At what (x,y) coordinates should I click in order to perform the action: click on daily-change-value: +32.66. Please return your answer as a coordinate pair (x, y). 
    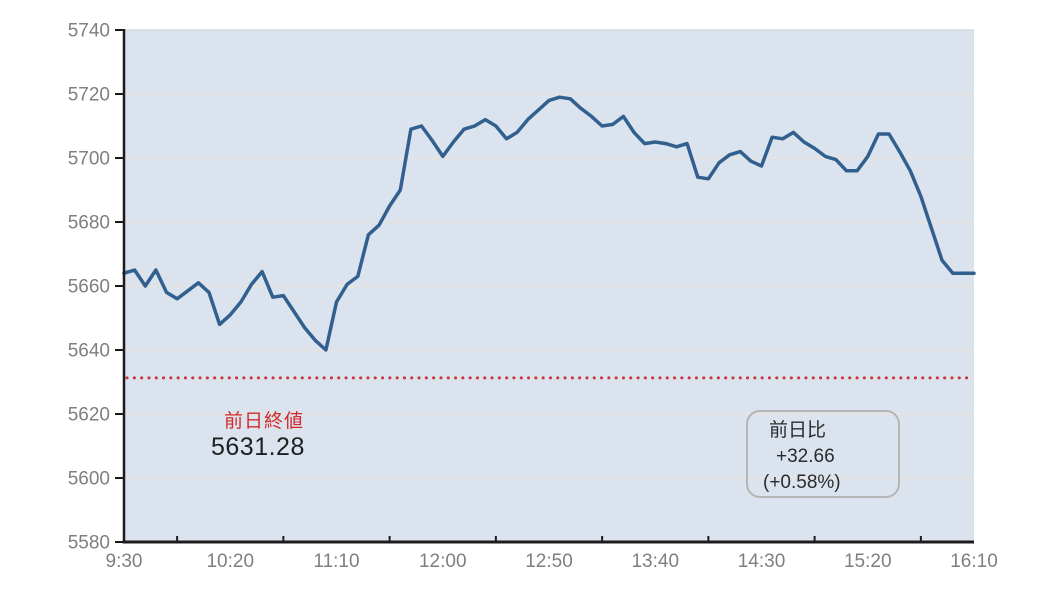
    Looking at the image, I should click on (805, 457).